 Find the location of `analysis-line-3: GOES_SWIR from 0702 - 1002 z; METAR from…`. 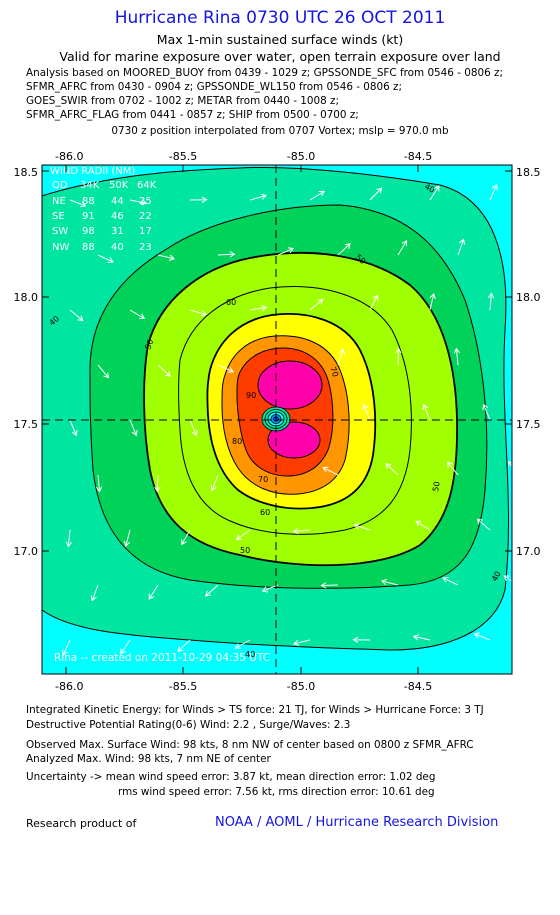

analysis-line-3: GOES_SWIR from 0702 - 1002 z; METAR from… is located at coordinates (183, 101).